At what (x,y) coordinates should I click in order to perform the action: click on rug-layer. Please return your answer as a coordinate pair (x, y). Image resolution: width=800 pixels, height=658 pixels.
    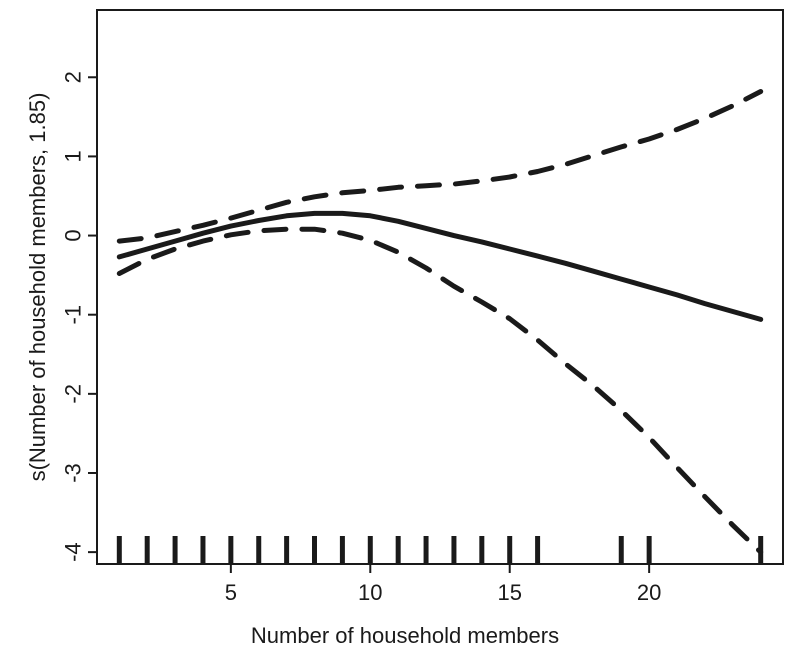
    Looking at the image, I should click on (440, 550).